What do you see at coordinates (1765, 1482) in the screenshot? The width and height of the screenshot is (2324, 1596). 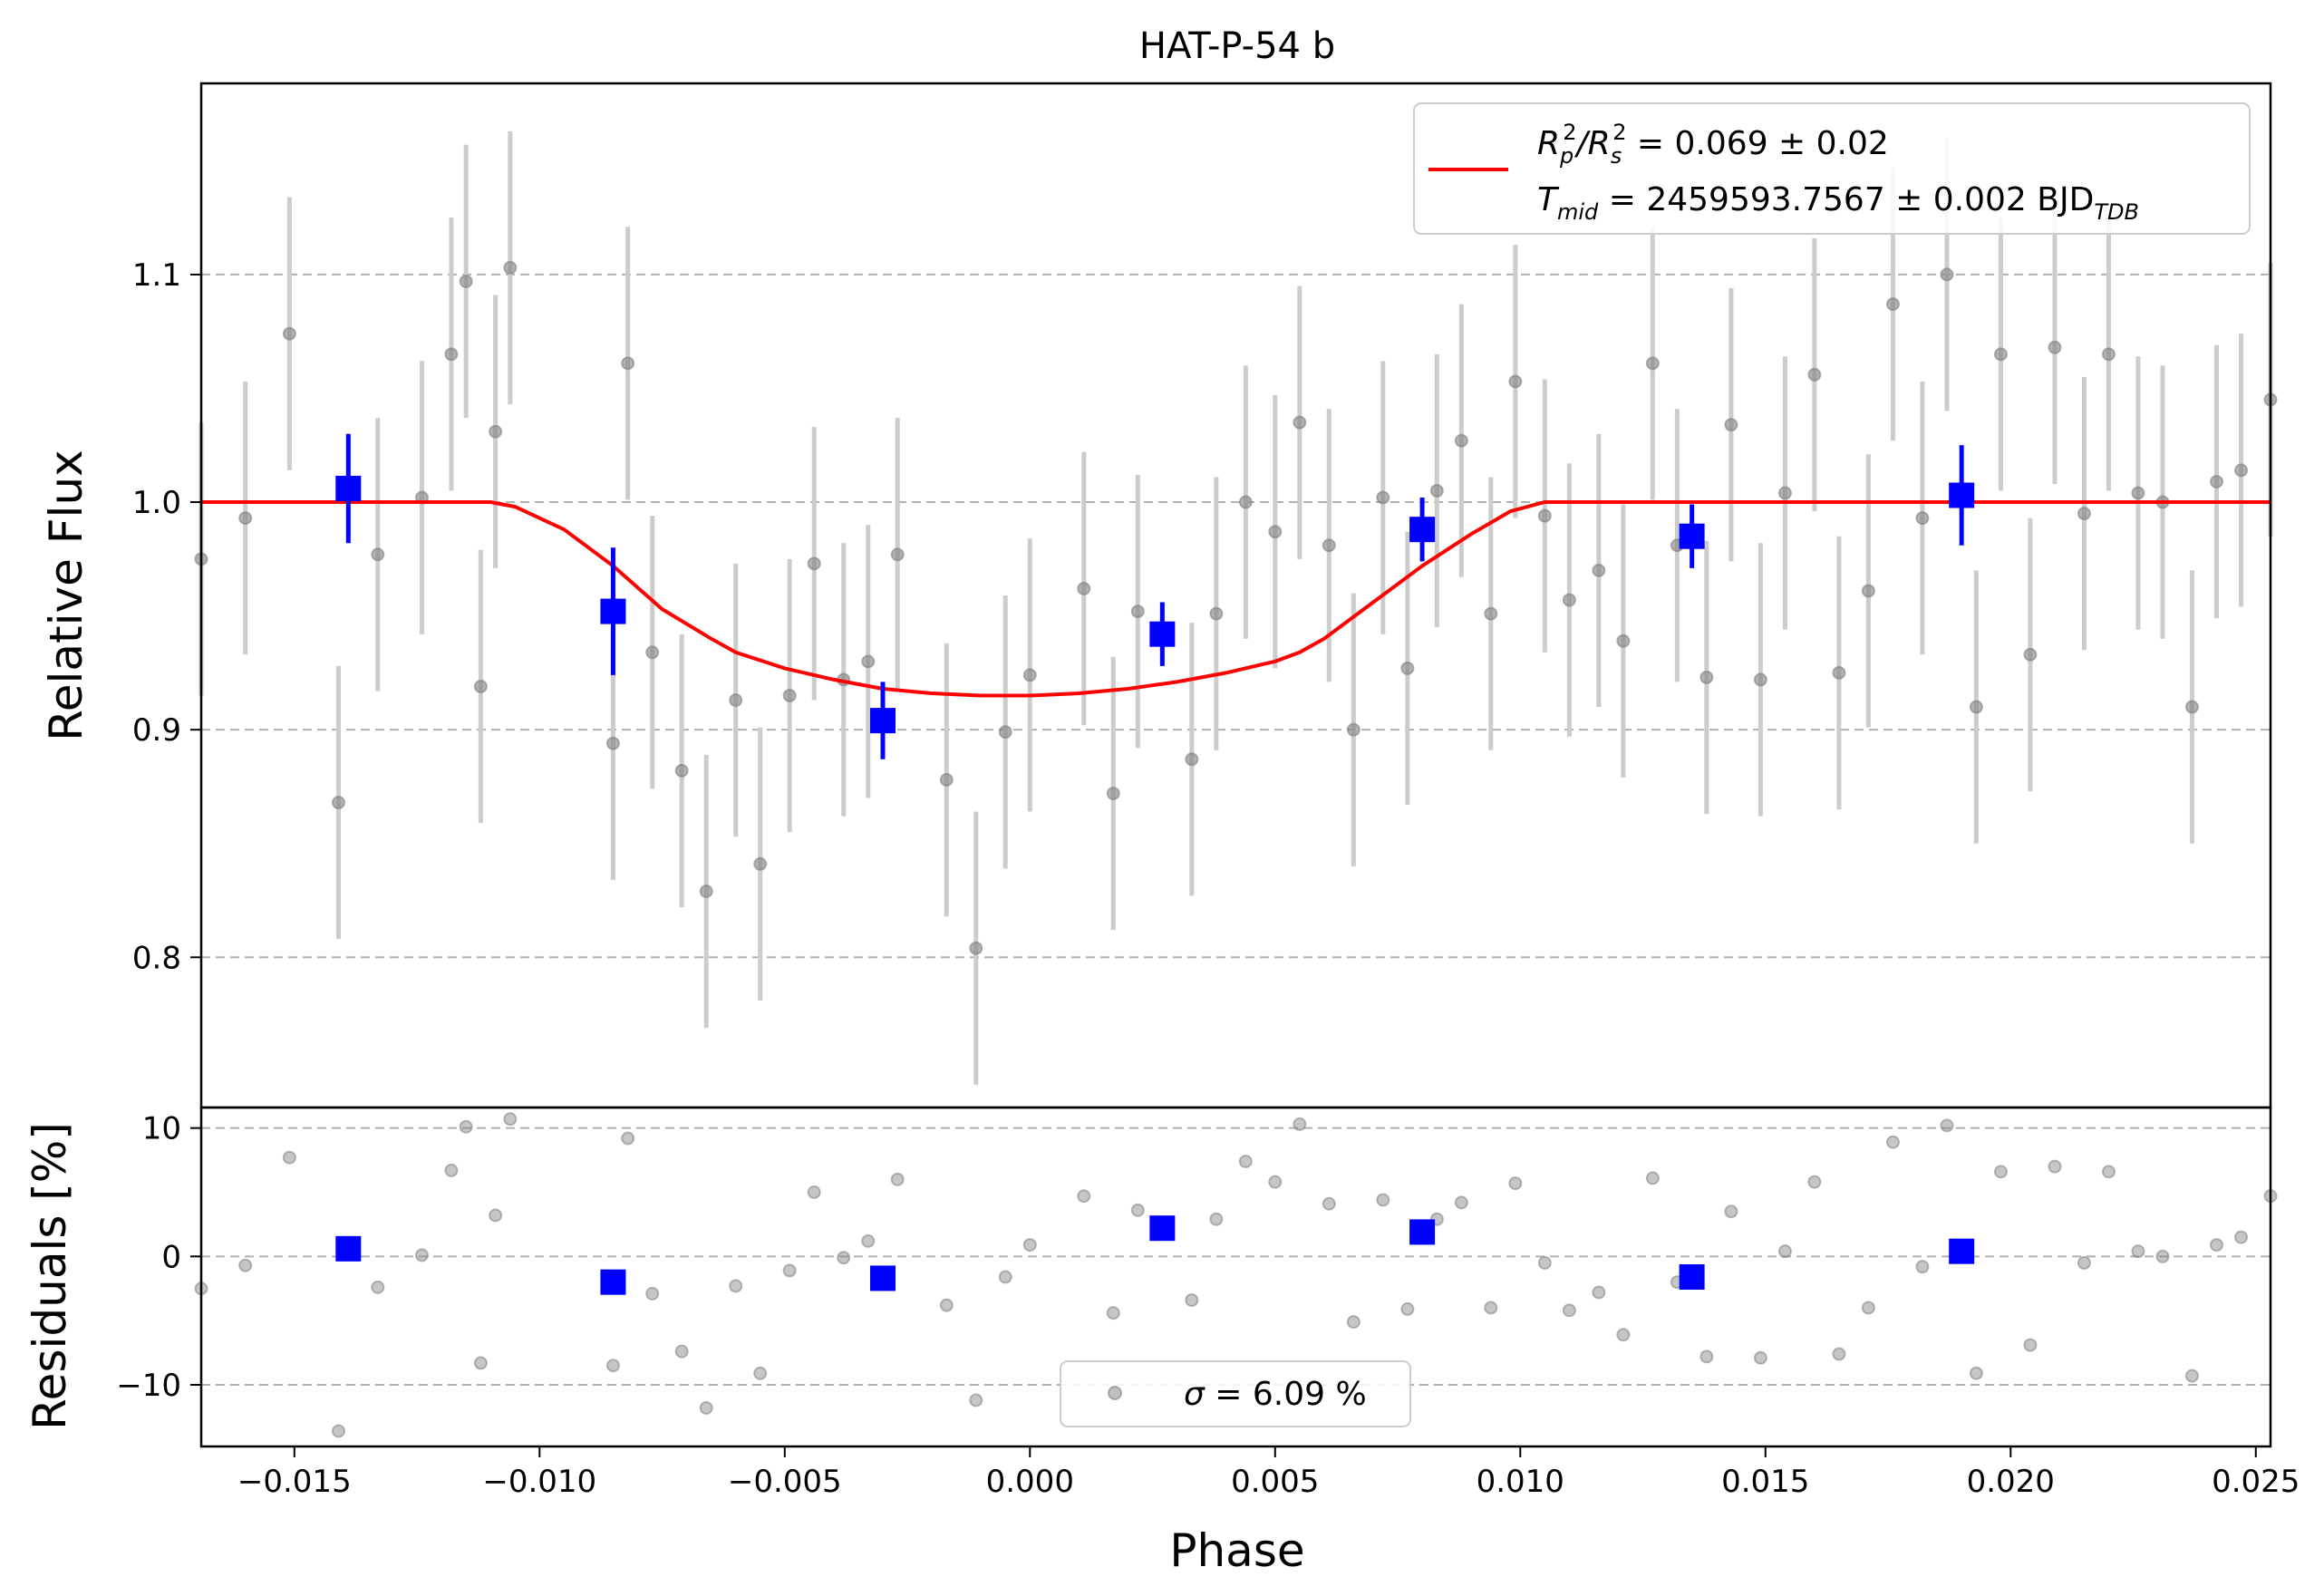 I see `x-tick-label: 0.015` at bounding box center [1765, 1482].